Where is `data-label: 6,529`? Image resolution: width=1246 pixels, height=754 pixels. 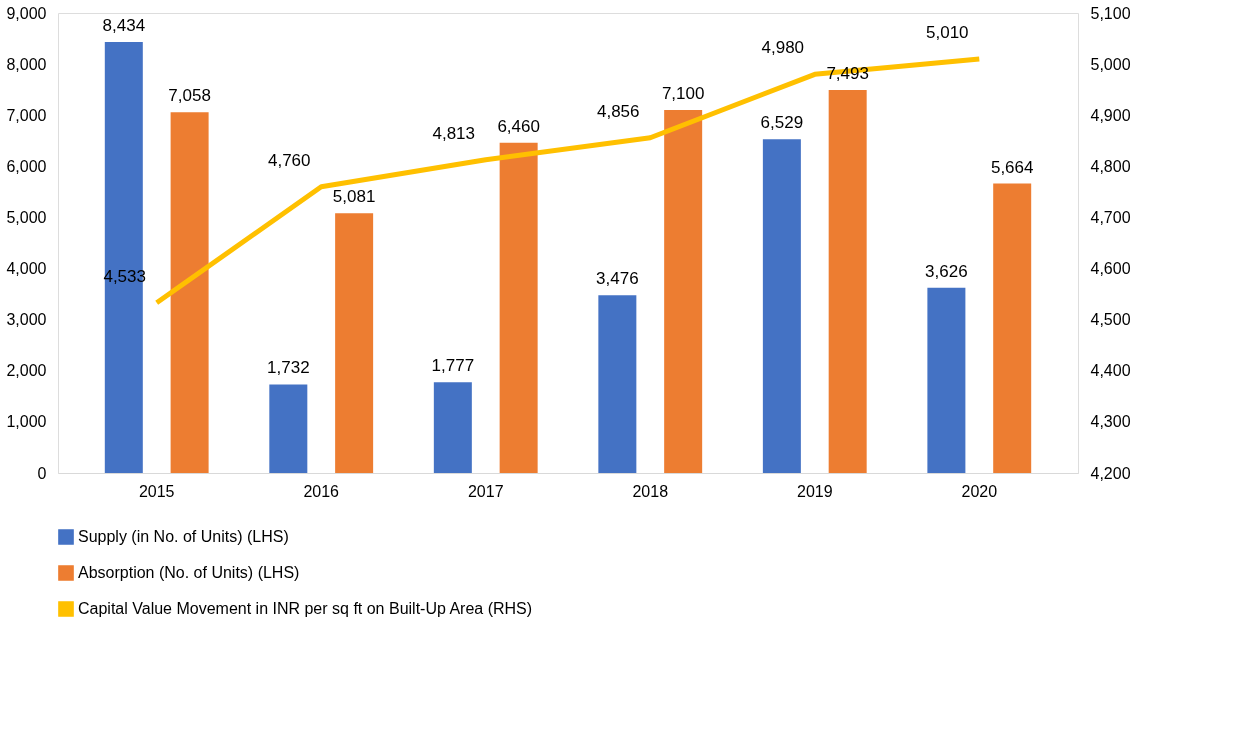
data-label: 6,529 is located at coordinates (782, 123).